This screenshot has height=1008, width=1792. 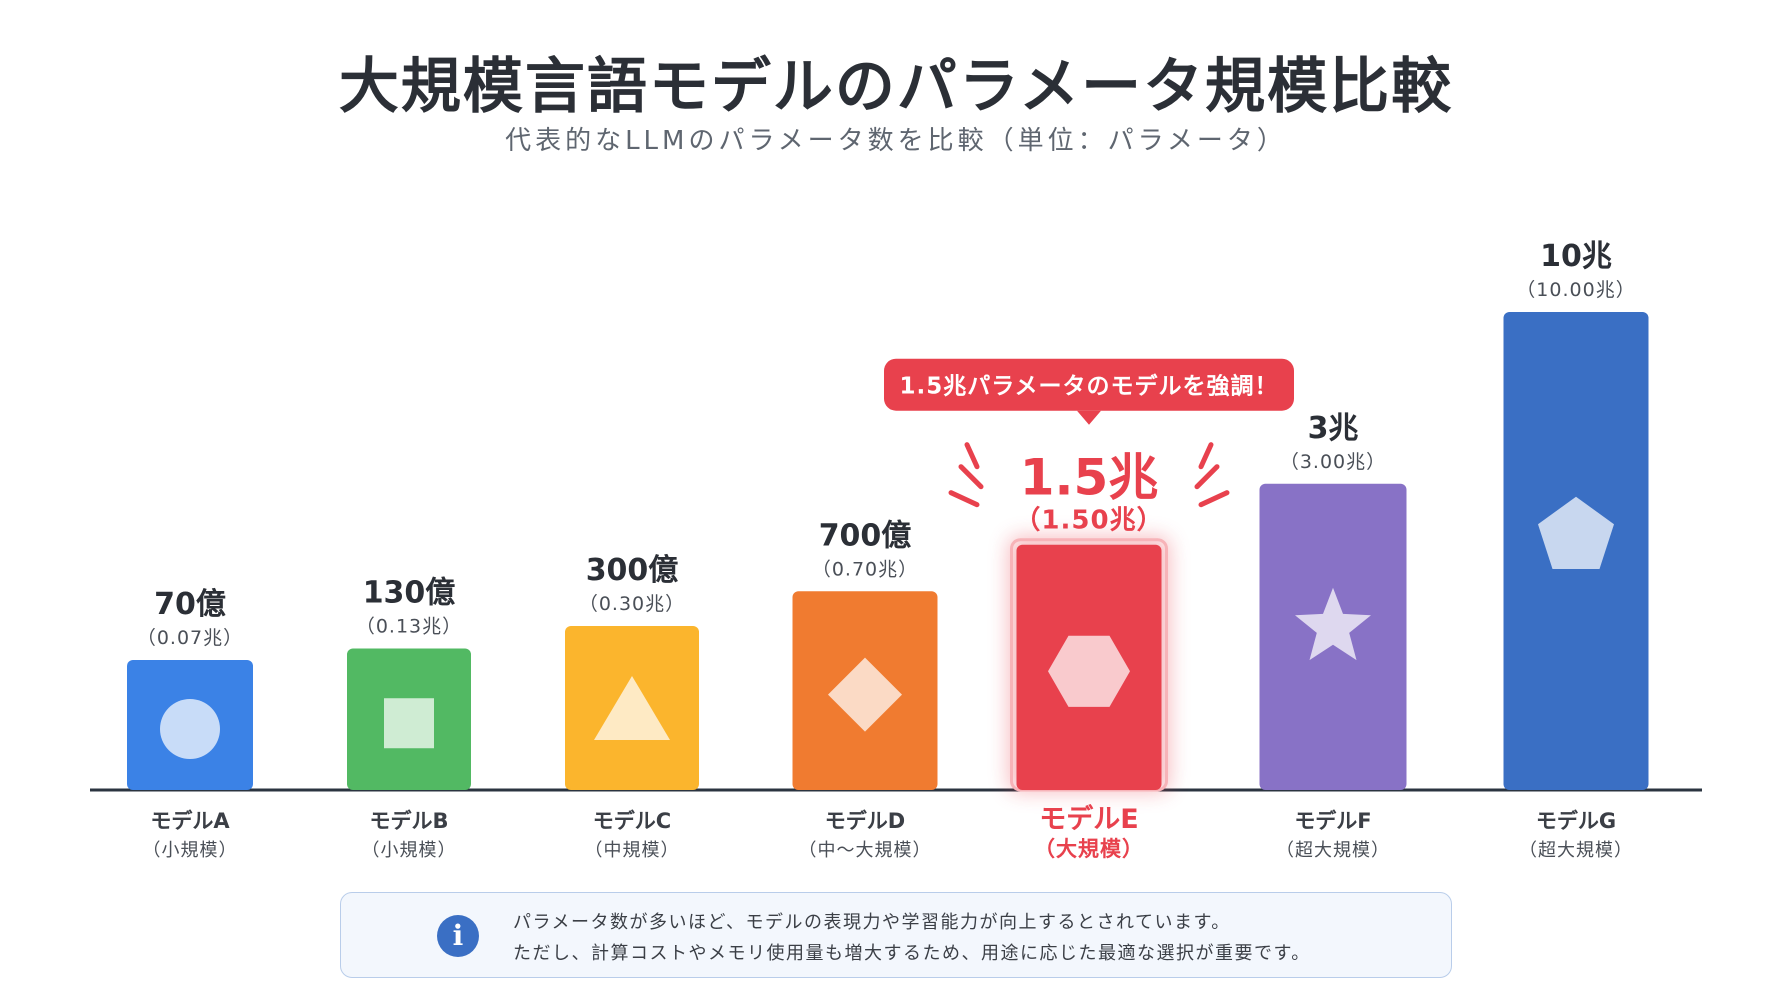 What do you see at coordinates (896, 87) in the screenshot?
I see `page-title: 大規模言語モデルのパラメータ規模比較` at bounding box center [896, 87].